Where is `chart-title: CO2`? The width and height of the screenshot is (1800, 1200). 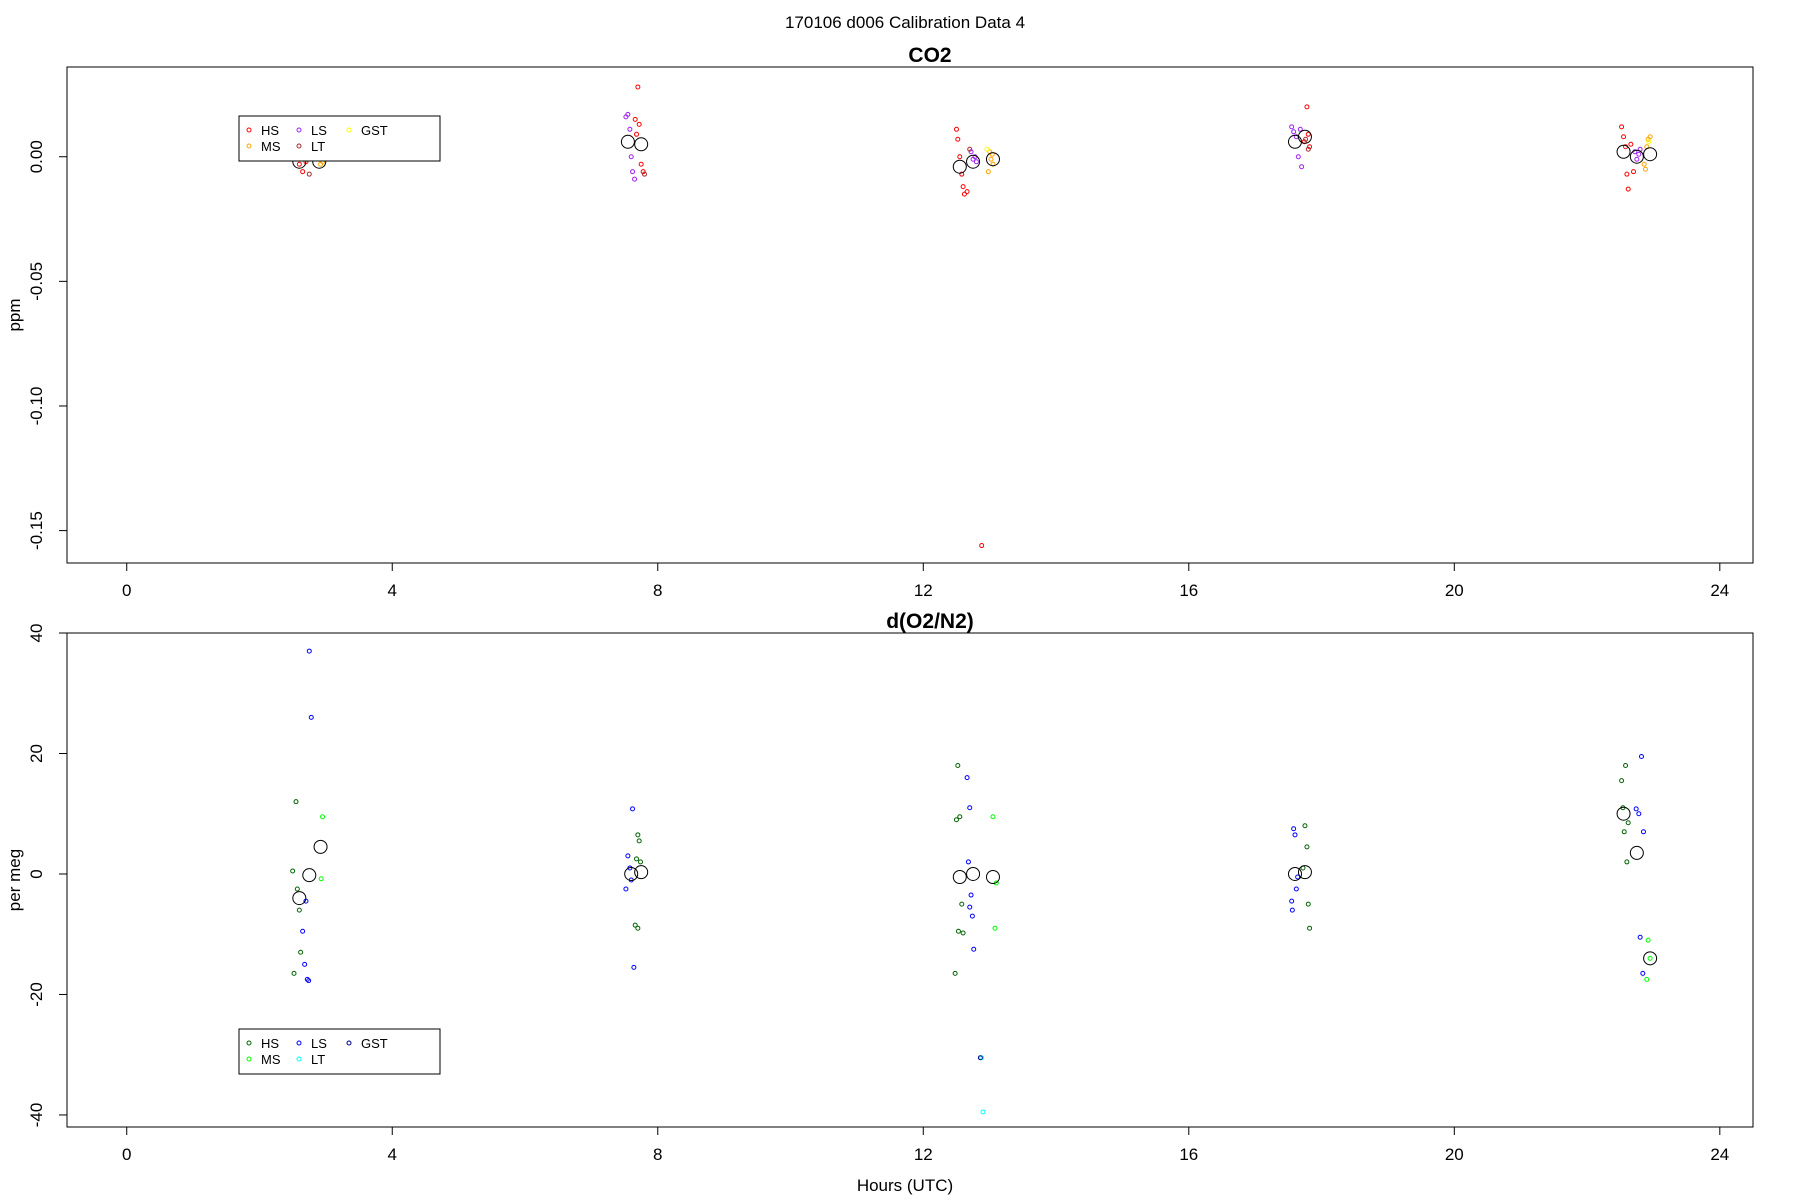 chart-title: CO2 is located at coordinates (929, 55).